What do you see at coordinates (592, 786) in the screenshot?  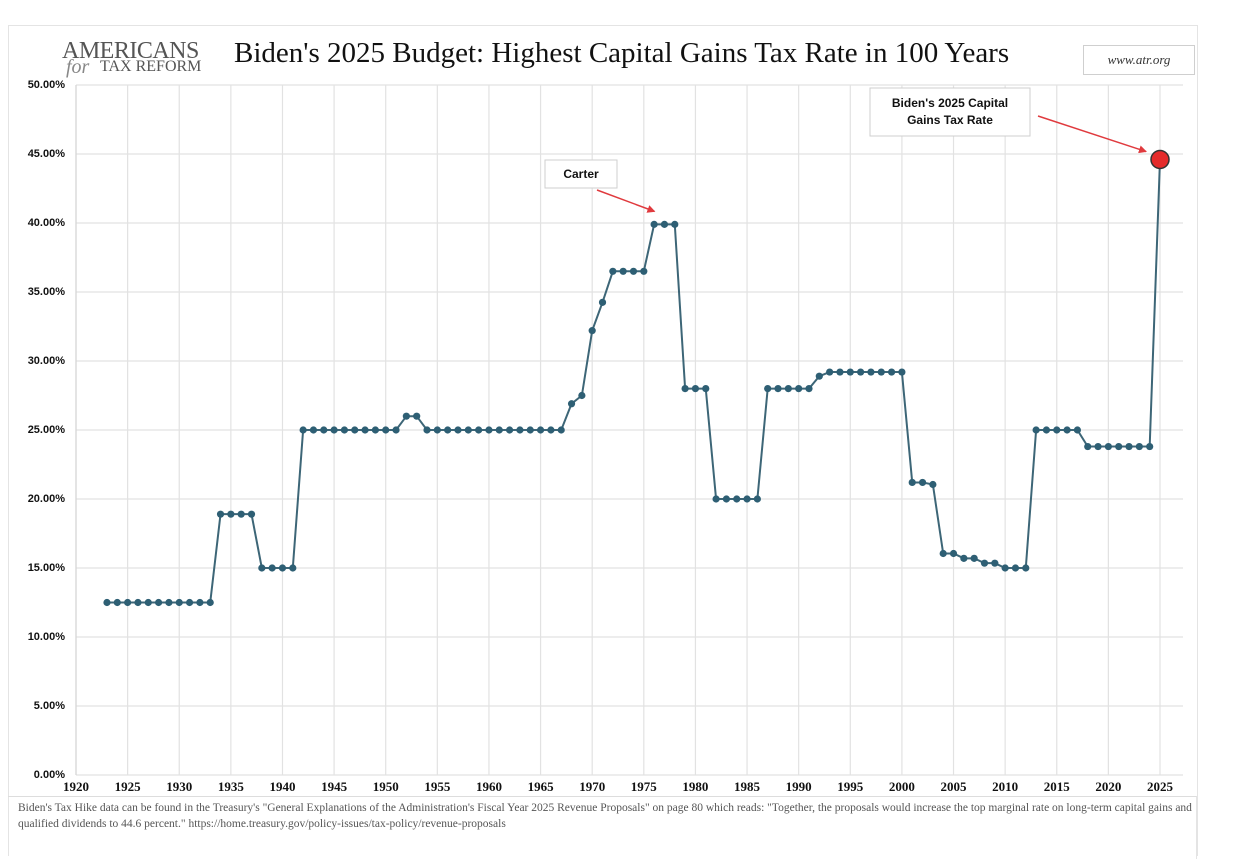 I see `x-tick-label: 1970` at bounding box center [592, 786].